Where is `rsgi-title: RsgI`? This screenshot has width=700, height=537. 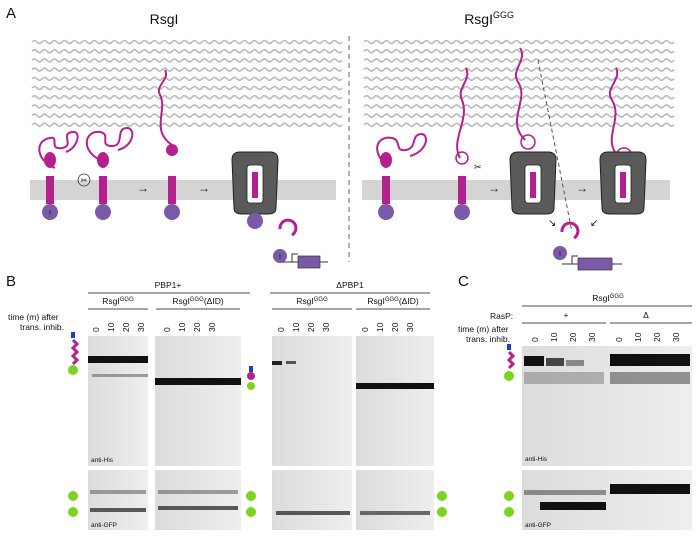 rsgi-title: RsgI is located at coordinates (164, 19).